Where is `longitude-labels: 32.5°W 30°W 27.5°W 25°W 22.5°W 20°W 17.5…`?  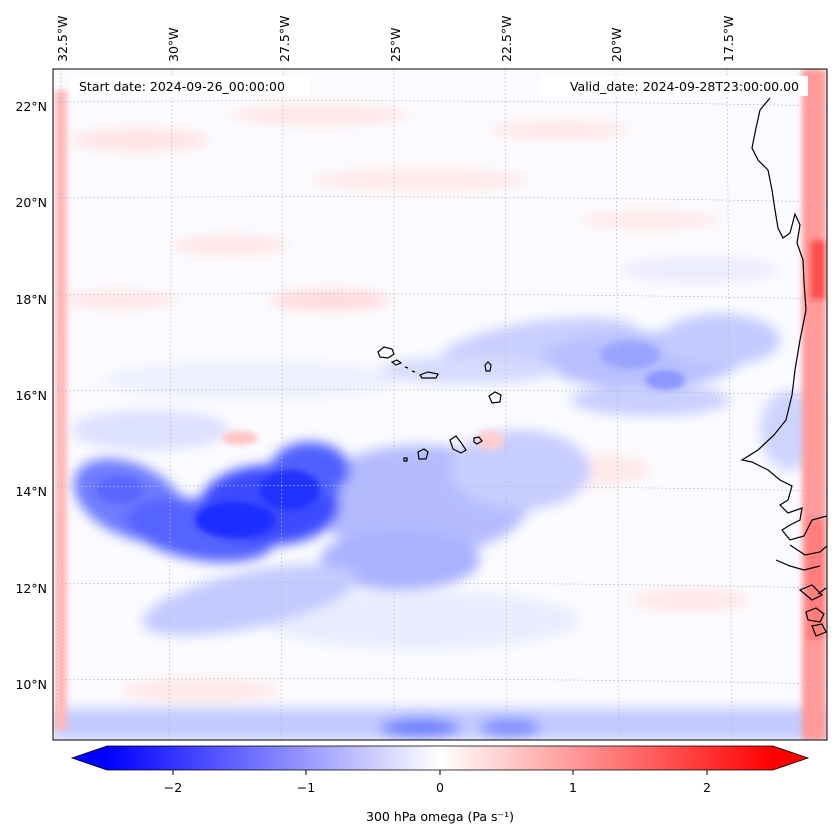 longitude-labels: 32.5°W 30°W 27.5°W 25°W 22.5°W 20°W 17.5… is located at coordinates (395, 39).